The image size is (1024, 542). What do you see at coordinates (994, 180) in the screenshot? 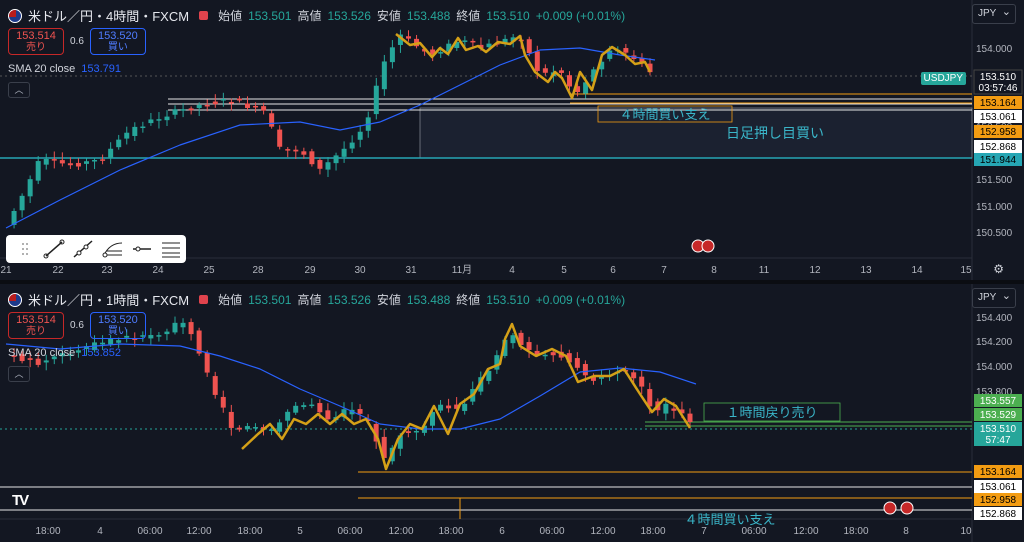
I see `price-axis-tick: 151.500` at bounding box center [994, 180].